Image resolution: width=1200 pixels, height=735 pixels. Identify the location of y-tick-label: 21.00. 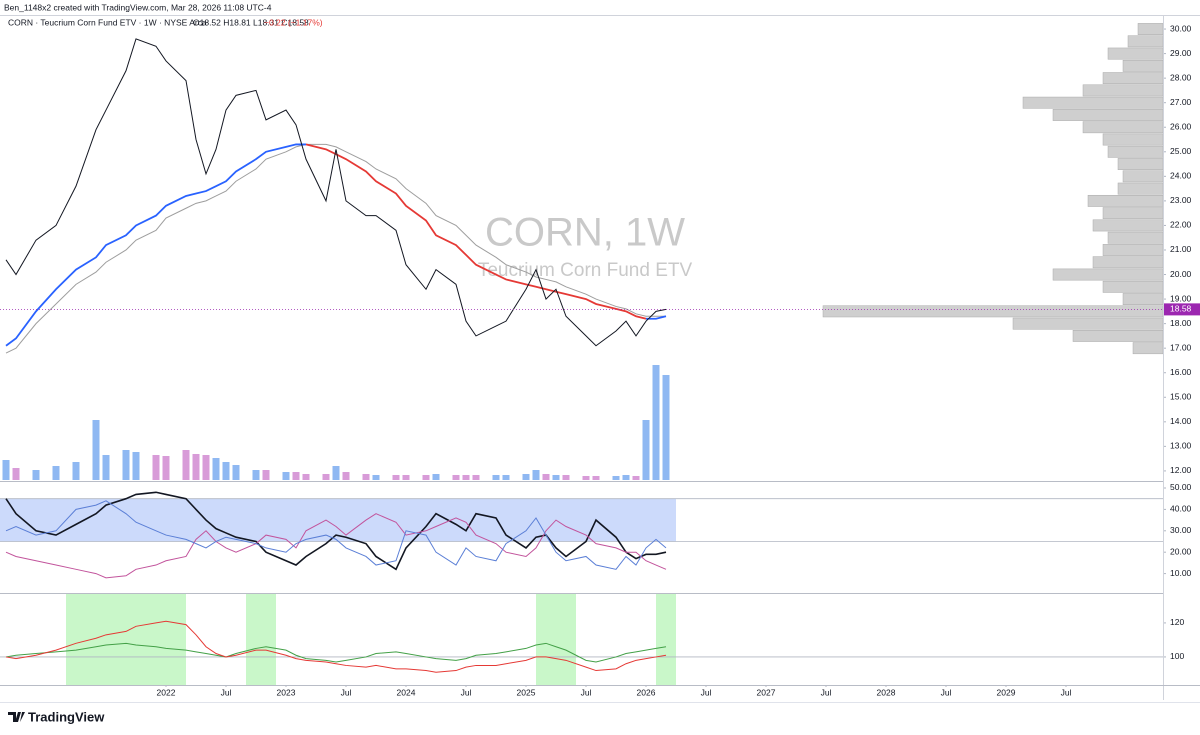
(1181, 249).